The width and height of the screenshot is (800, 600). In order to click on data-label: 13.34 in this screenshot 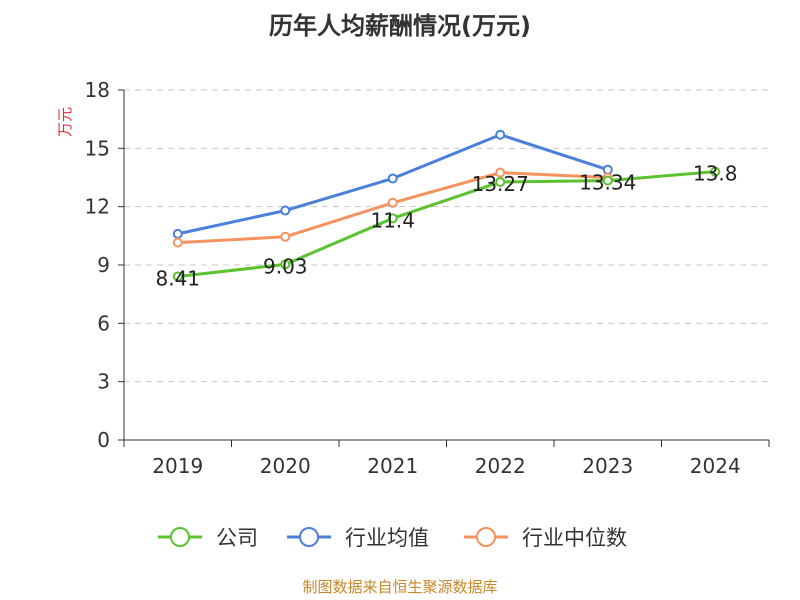, I will do `click(607, 183)`.